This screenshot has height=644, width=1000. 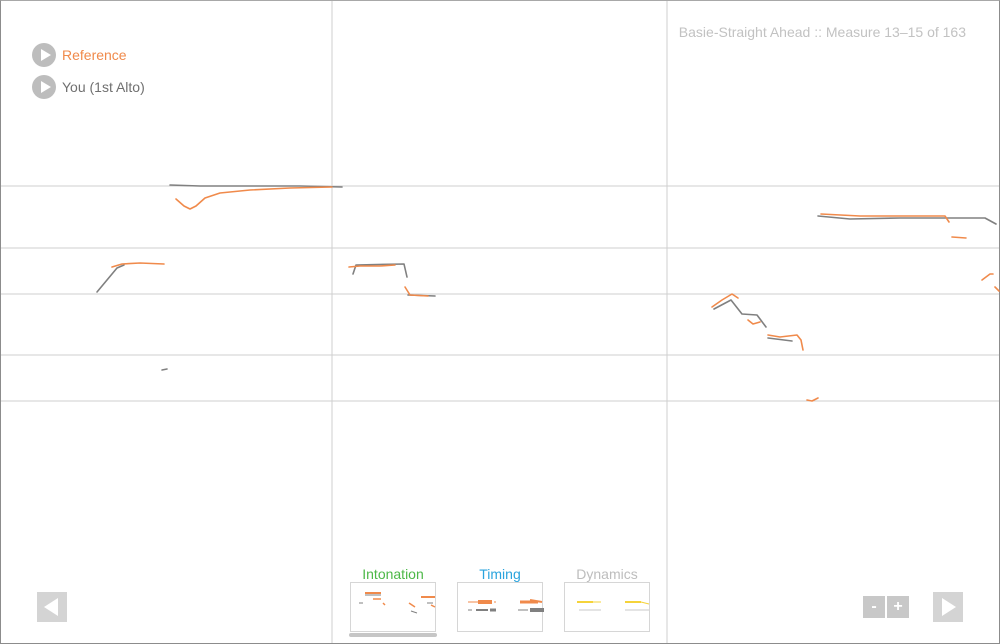 I want to click on legend-reference-label: Reference, so click(x=94, y=55).